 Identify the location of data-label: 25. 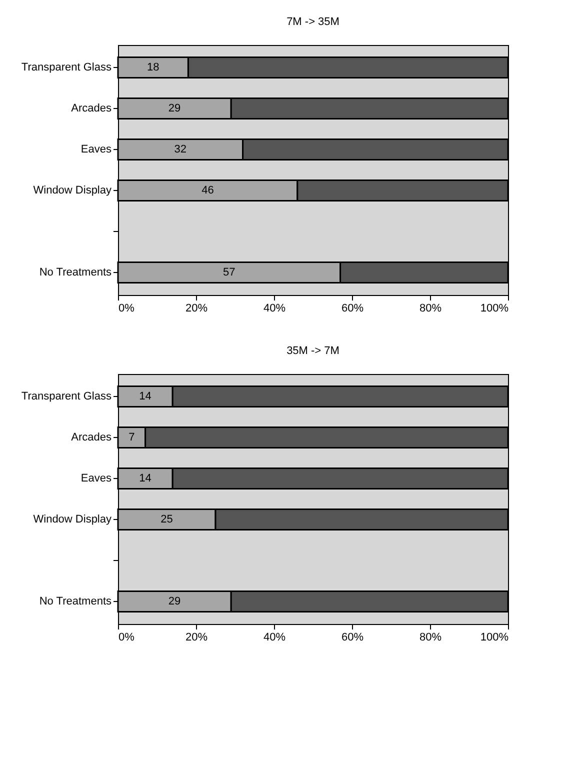
(166, 519).